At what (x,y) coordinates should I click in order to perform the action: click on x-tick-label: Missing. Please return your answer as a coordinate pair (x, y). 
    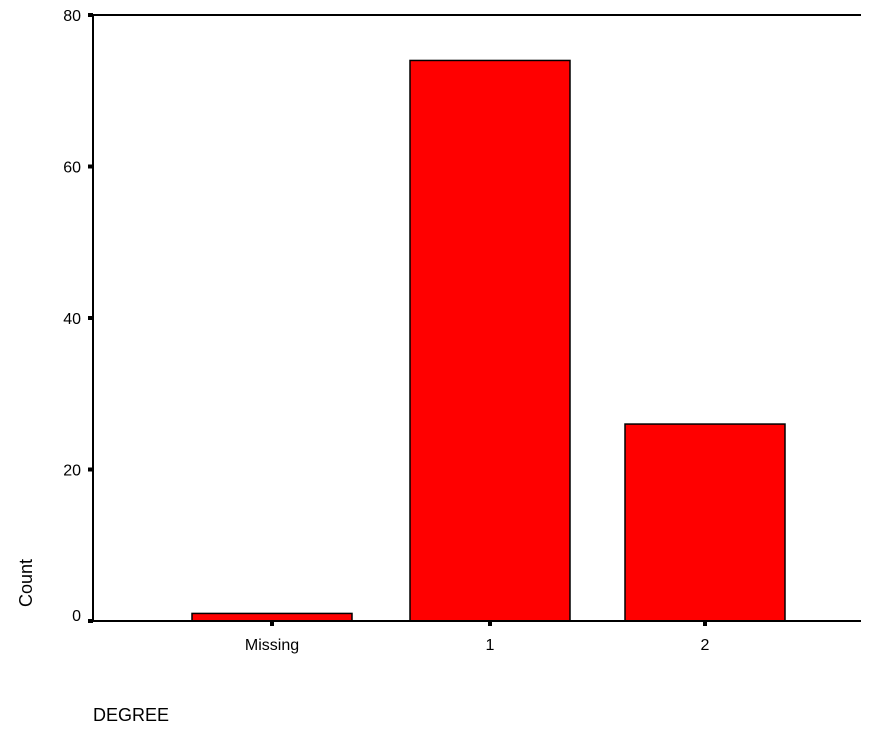
    Looking at the image, I should click on (272, 645).